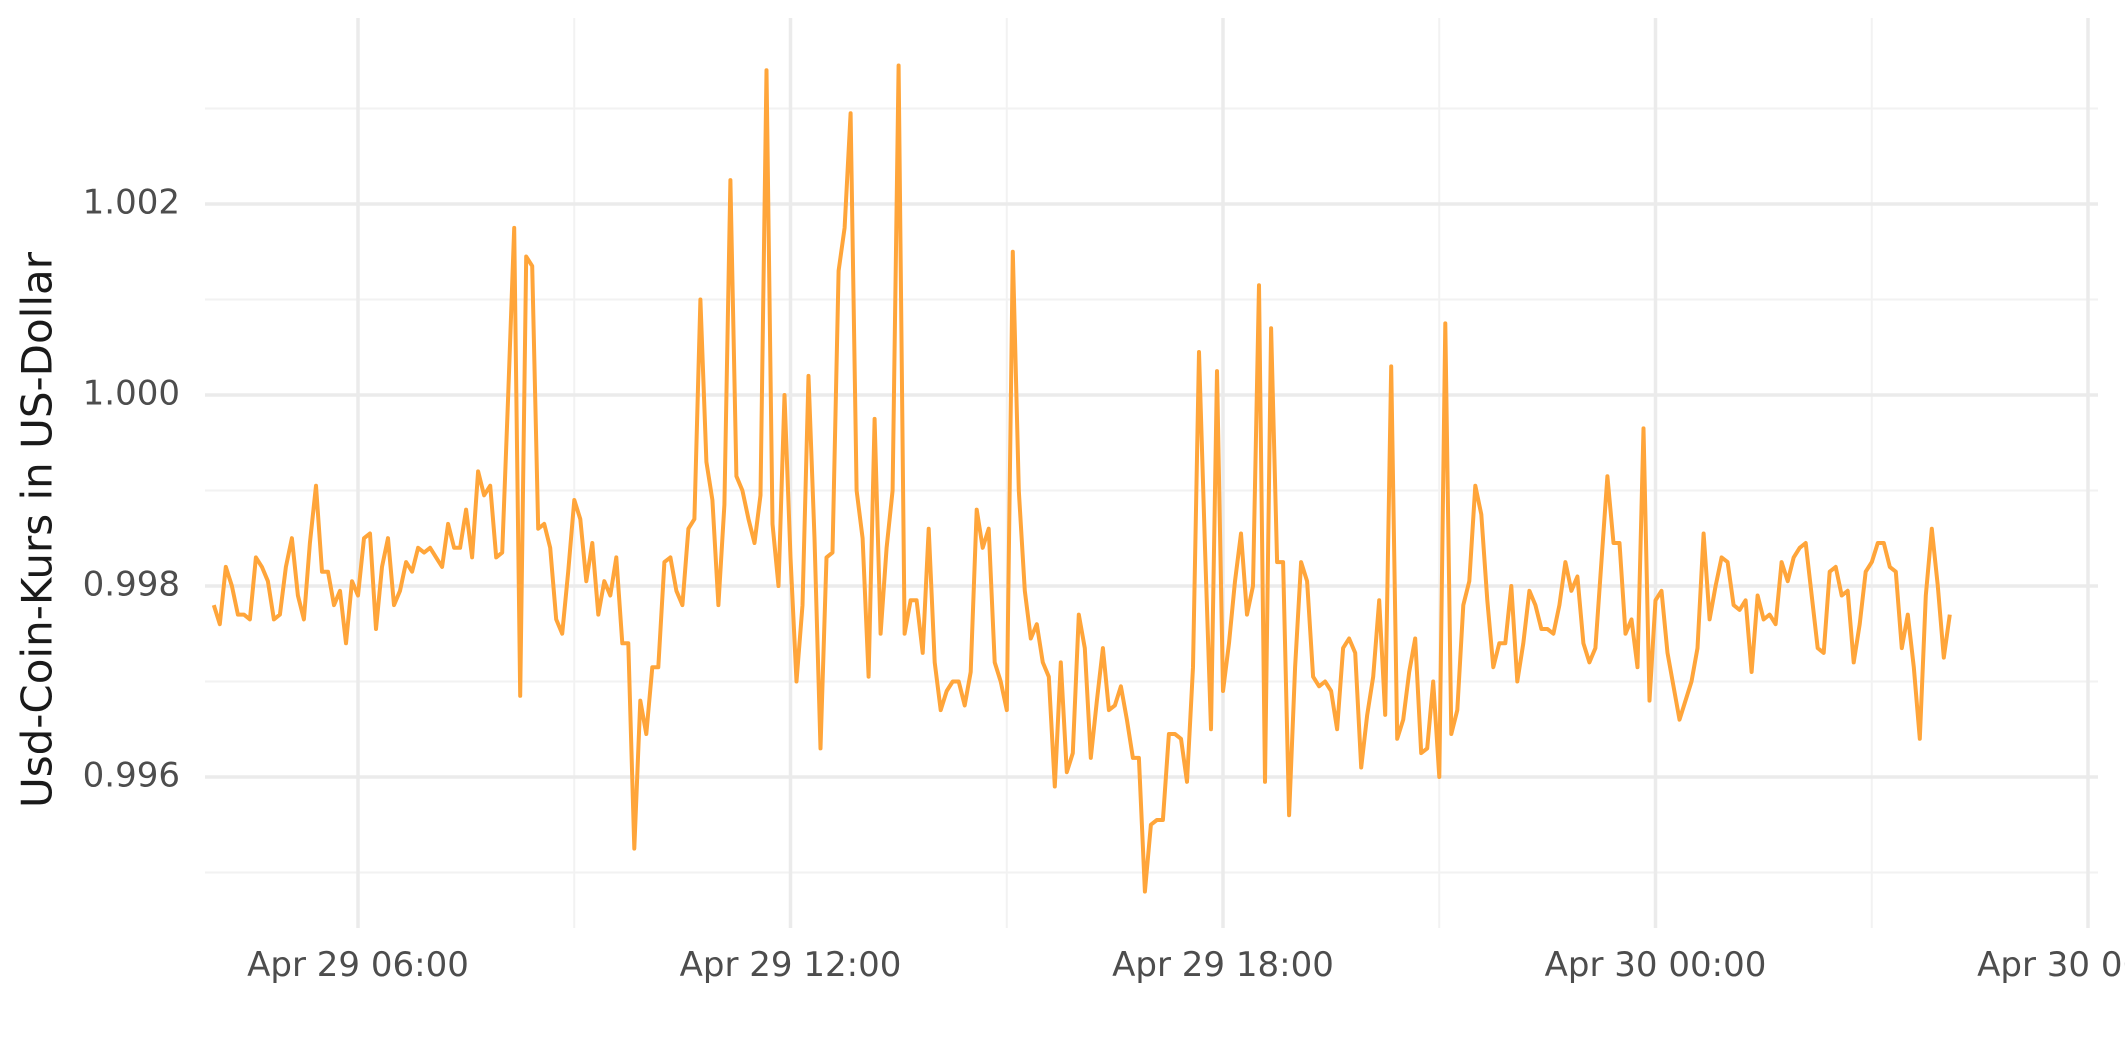  What do you see at coordinates (1656, 965) in the screenshot?
I see `x-tick-label: Apr 30 00:00` at bounding box center [1656, 965].